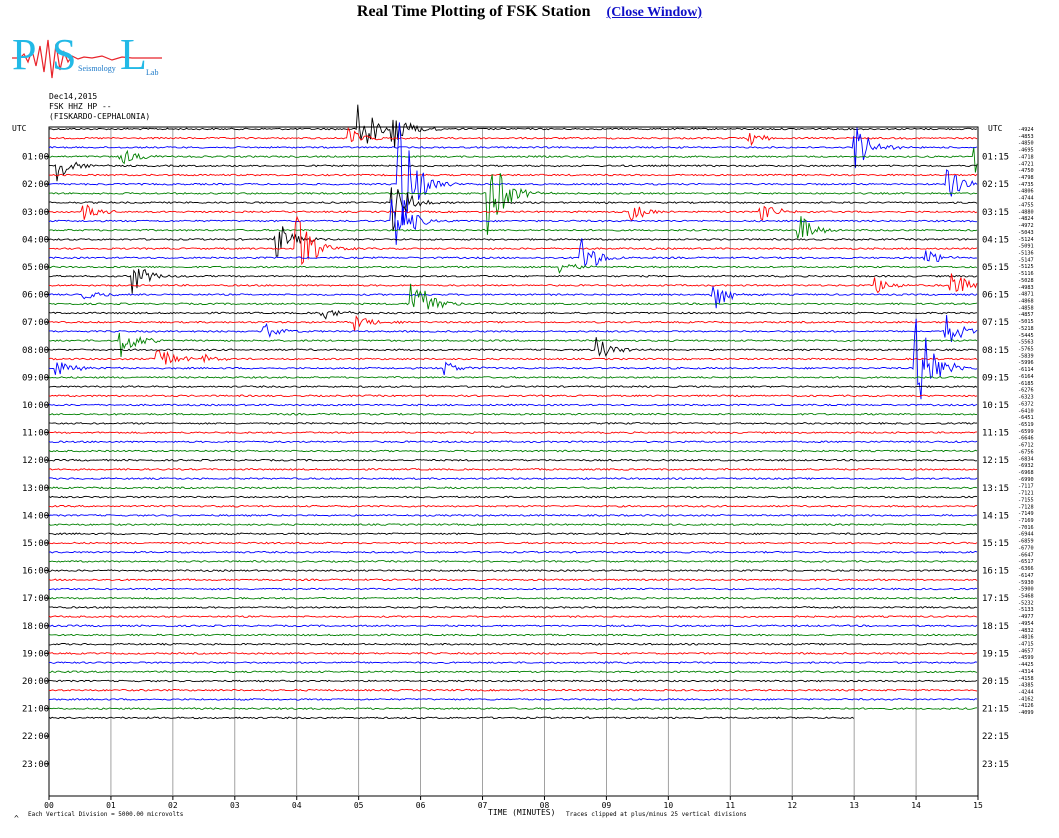 The height and width of the screenshot is (838, 1059). I want to click on trace-offset-label: -6646, so click(1026, 439).